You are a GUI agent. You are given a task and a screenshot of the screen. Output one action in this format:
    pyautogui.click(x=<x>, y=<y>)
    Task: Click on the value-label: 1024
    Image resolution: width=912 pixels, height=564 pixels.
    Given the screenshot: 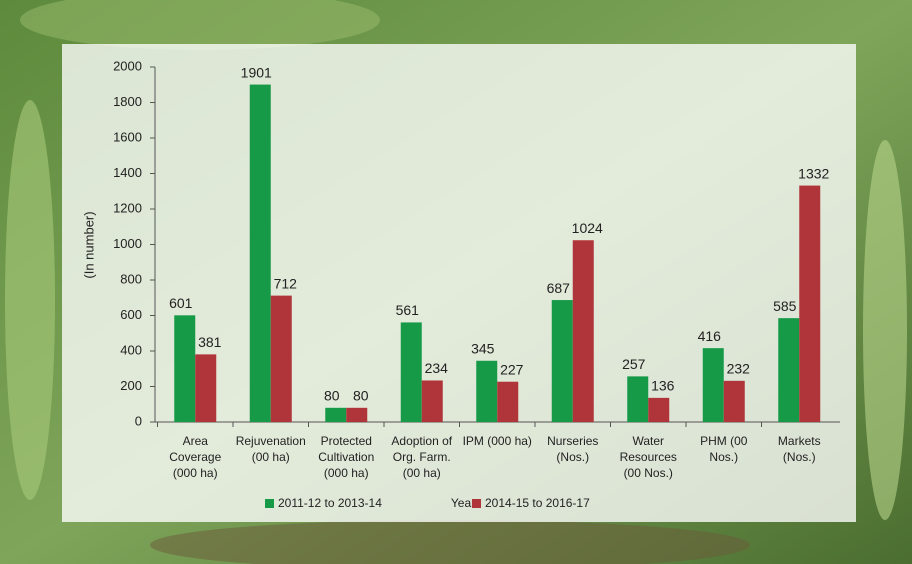 What is the action you would take?
    pyautogui.click(x=587, y=228)
    